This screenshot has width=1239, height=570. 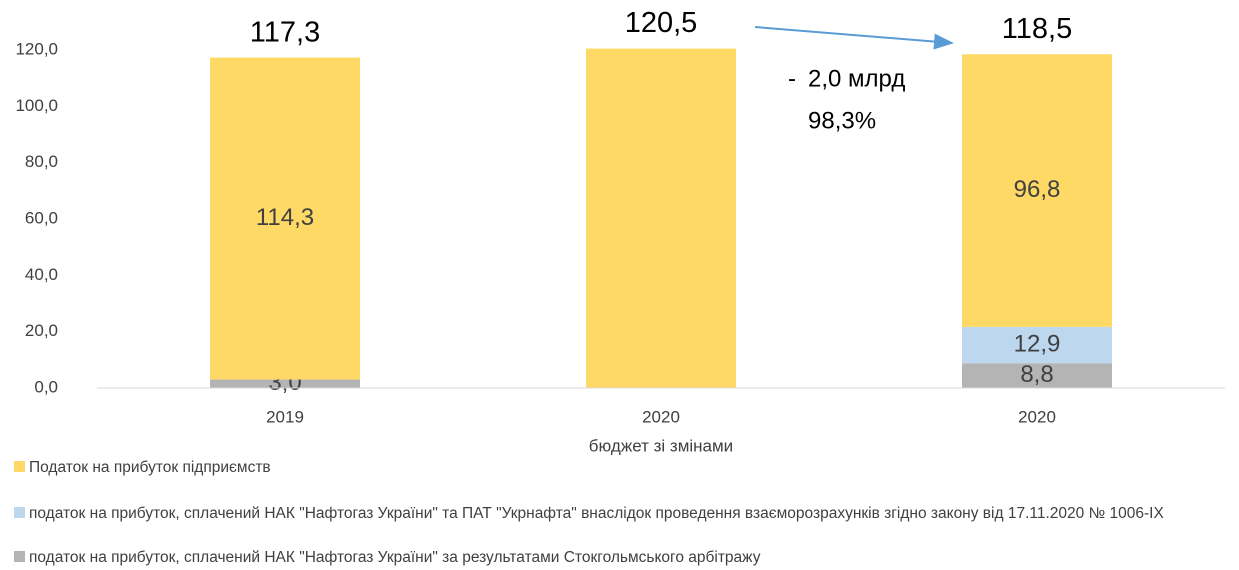 What do you see at coordinates (36, 48) in the screenshot?
I see `y-tick-label: 120,0` at bounding box center [36, 48].